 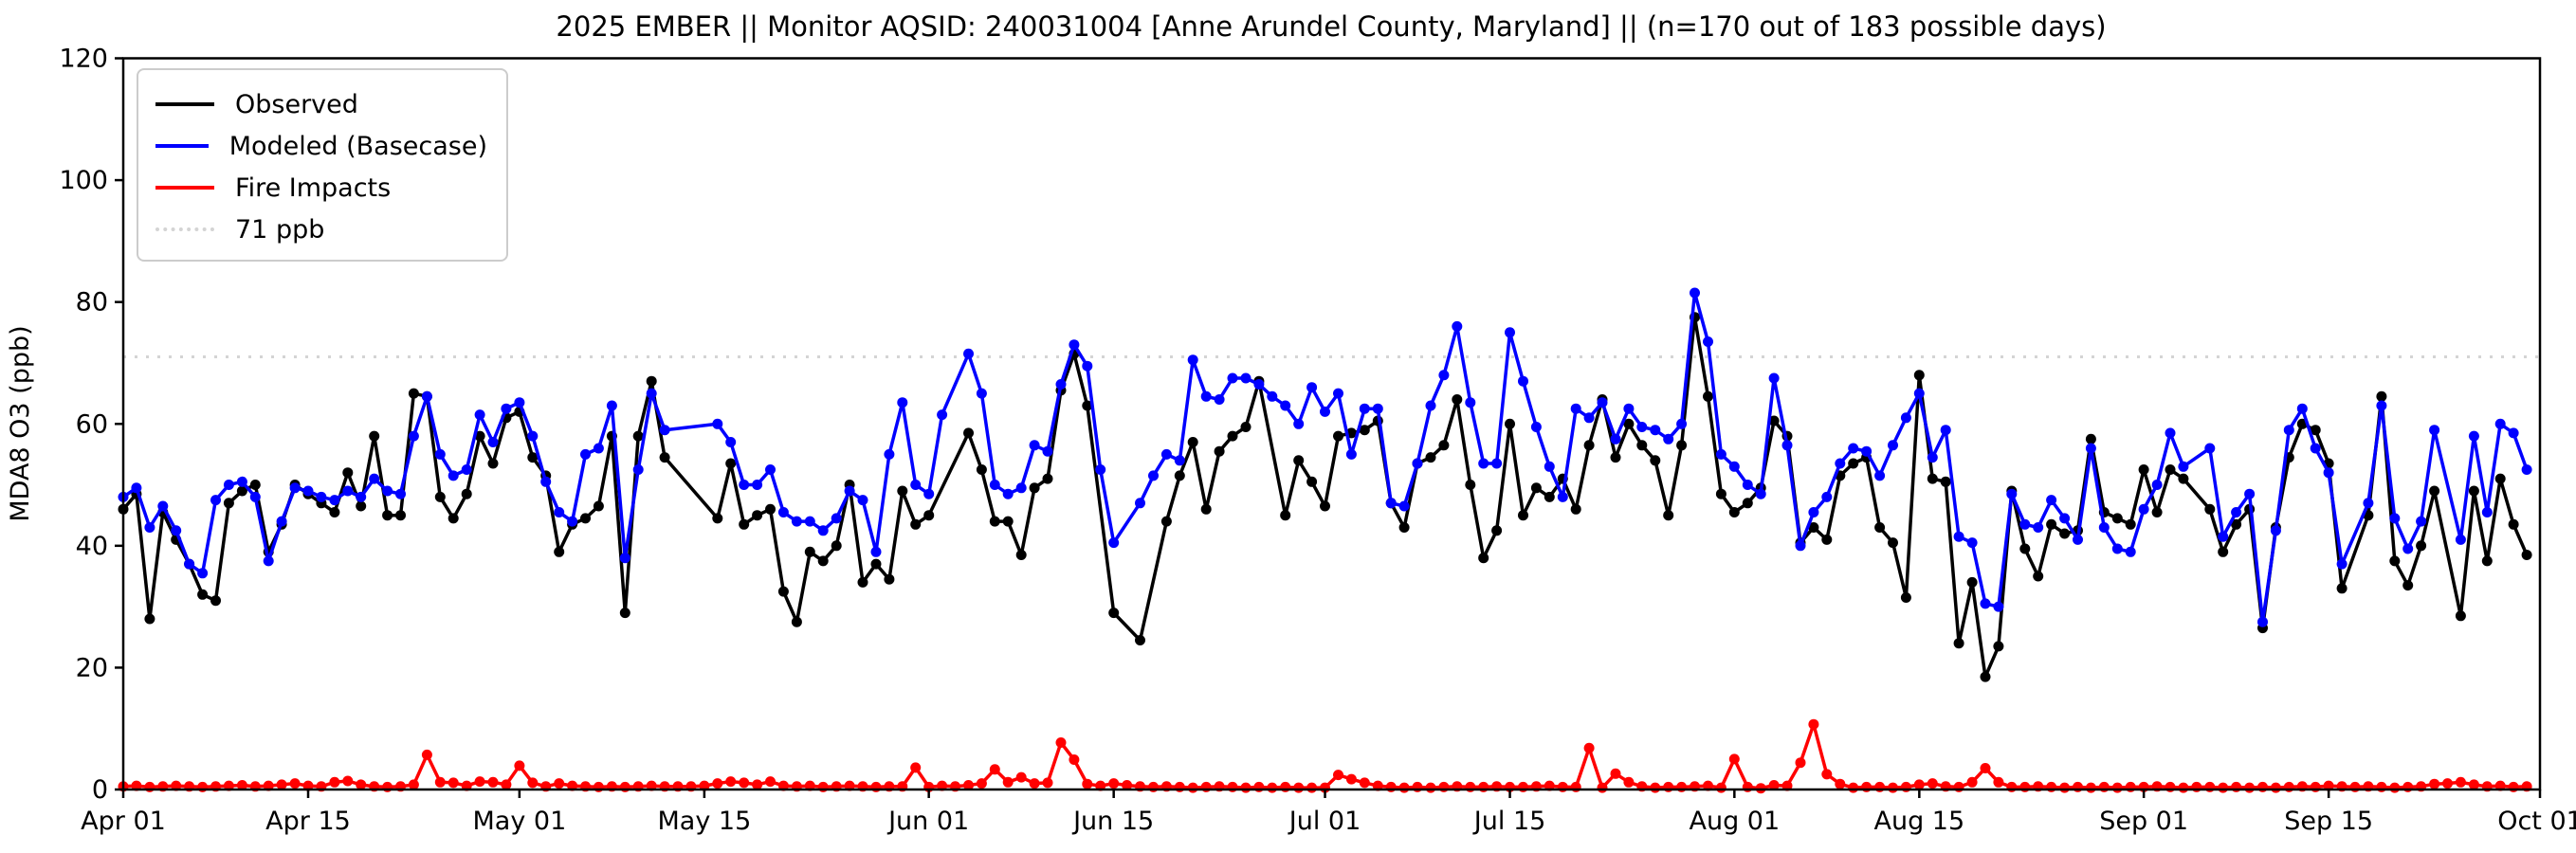 I want to click on y-tick-label: 120, so click(x=83, y=59).